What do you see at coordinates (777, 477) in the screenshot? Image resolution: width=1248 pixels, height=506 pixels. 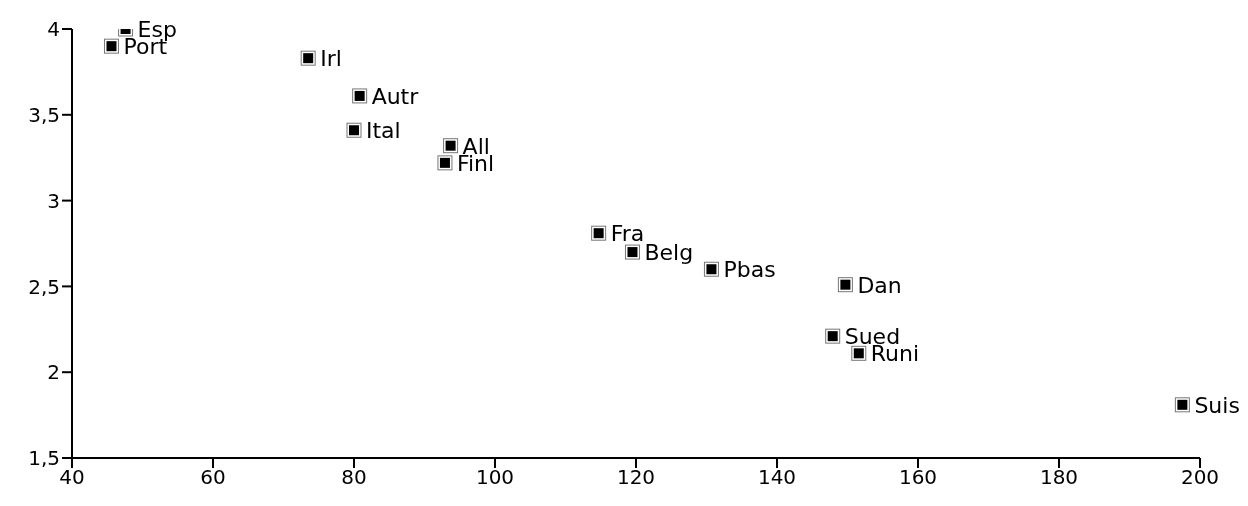 I see `x-tick-label: 140` at bounding box center [777, 477].